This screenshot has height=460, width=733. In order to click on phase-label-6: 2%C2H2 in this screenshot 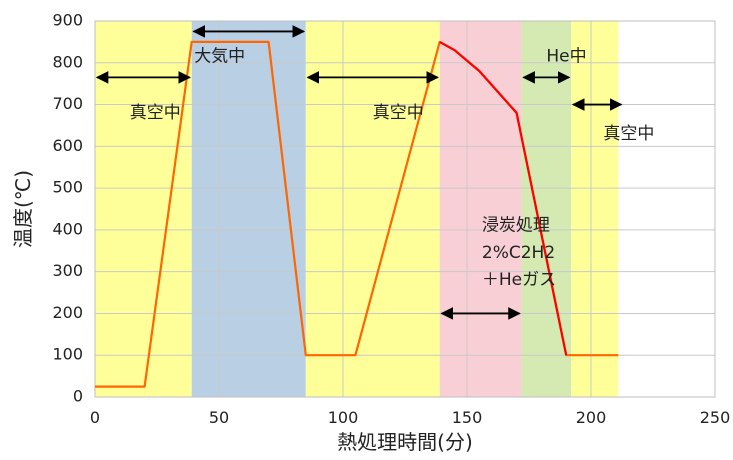, I will do `click(518, 253)`.